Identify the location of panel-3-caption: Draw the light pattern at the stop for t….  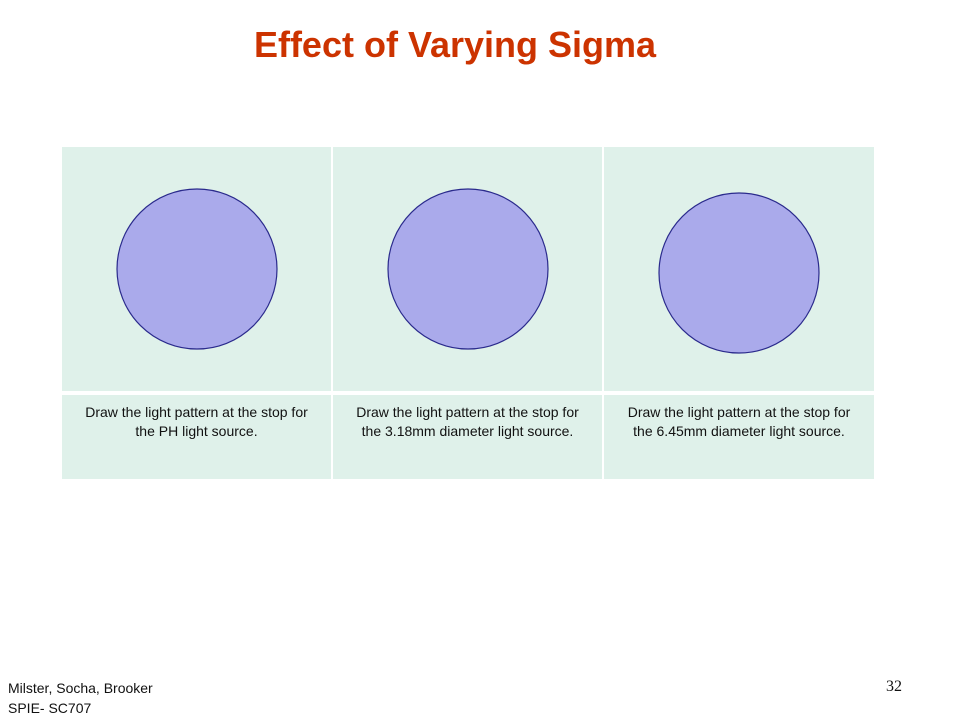
(739, 437).